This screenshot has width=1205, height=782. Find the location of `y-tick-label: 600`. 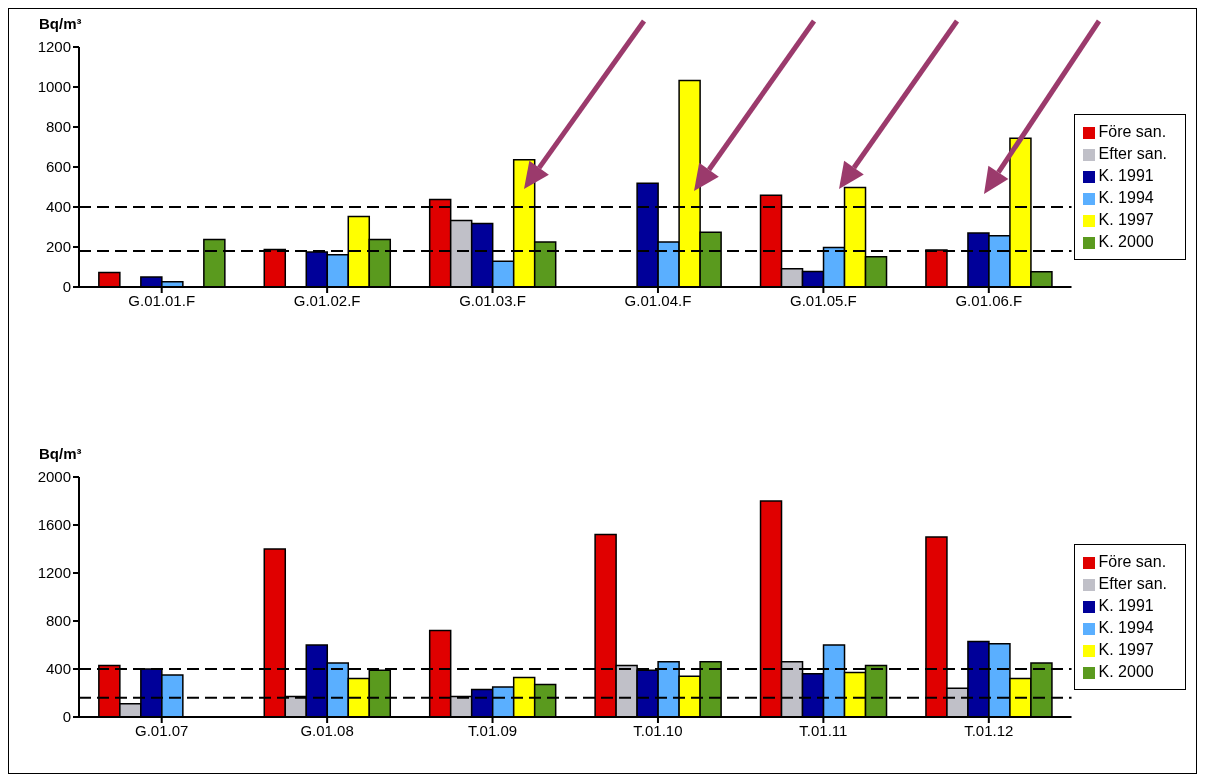

y-tick-label: 600 is located at coordinates (58, 167).